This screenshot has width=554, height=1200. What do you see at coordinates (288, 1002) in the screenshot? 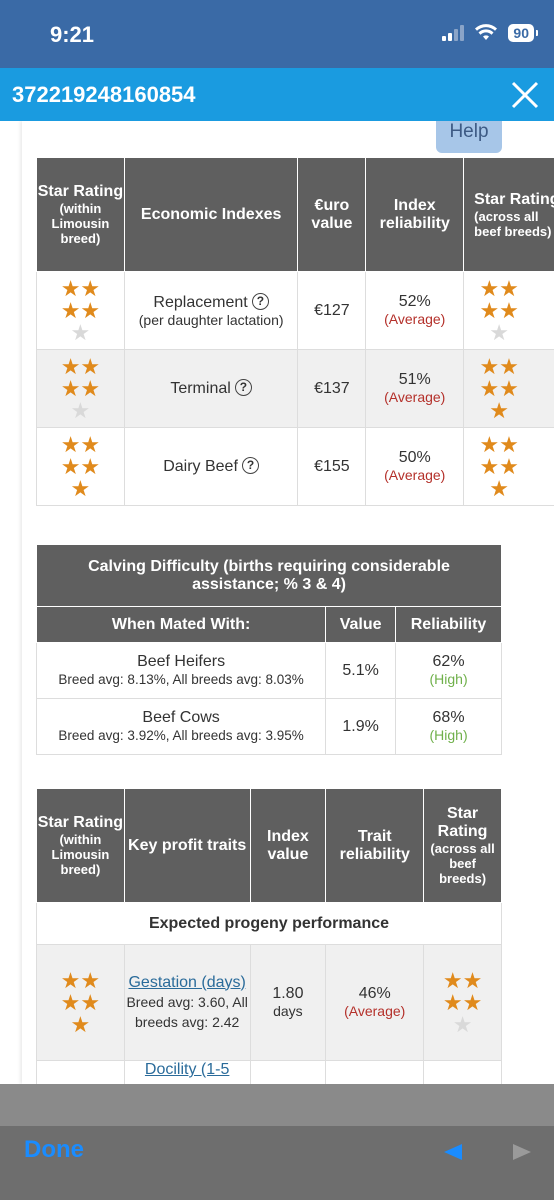
I see `index-value-cell: 1.80 days` at bounding box center [288, 1002].